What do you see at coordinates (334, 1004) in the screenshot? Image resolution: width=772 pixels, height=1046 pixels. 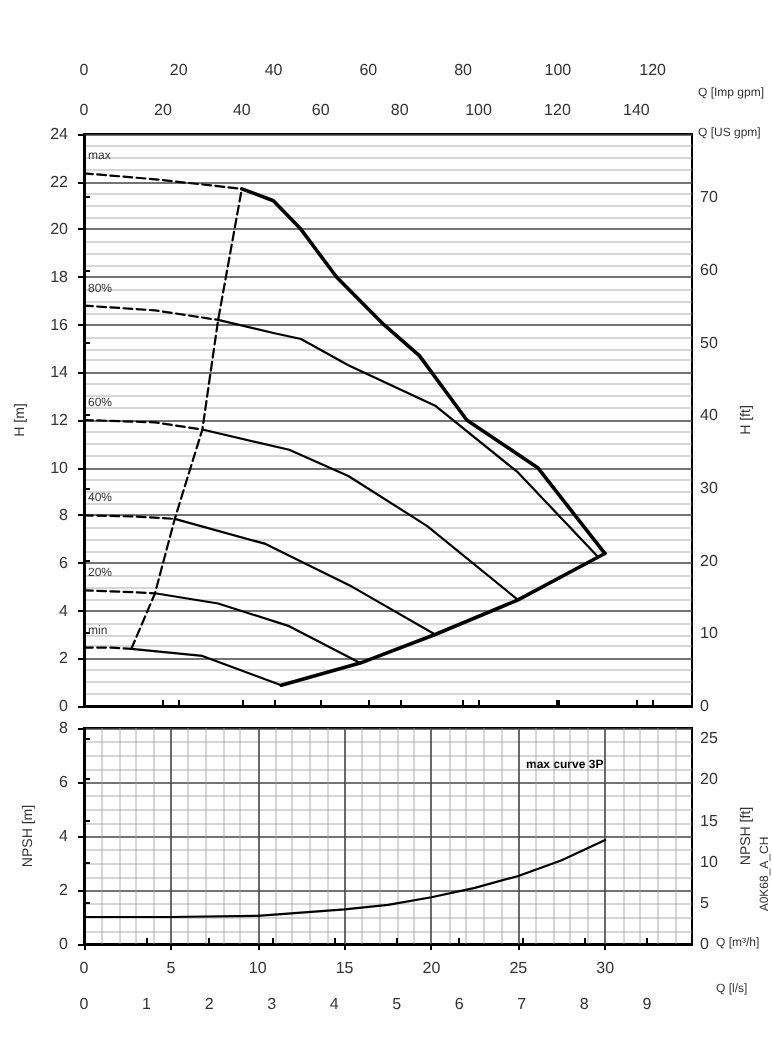 I see `x2-tick-label: 4` at bounding box center [334, 1004].